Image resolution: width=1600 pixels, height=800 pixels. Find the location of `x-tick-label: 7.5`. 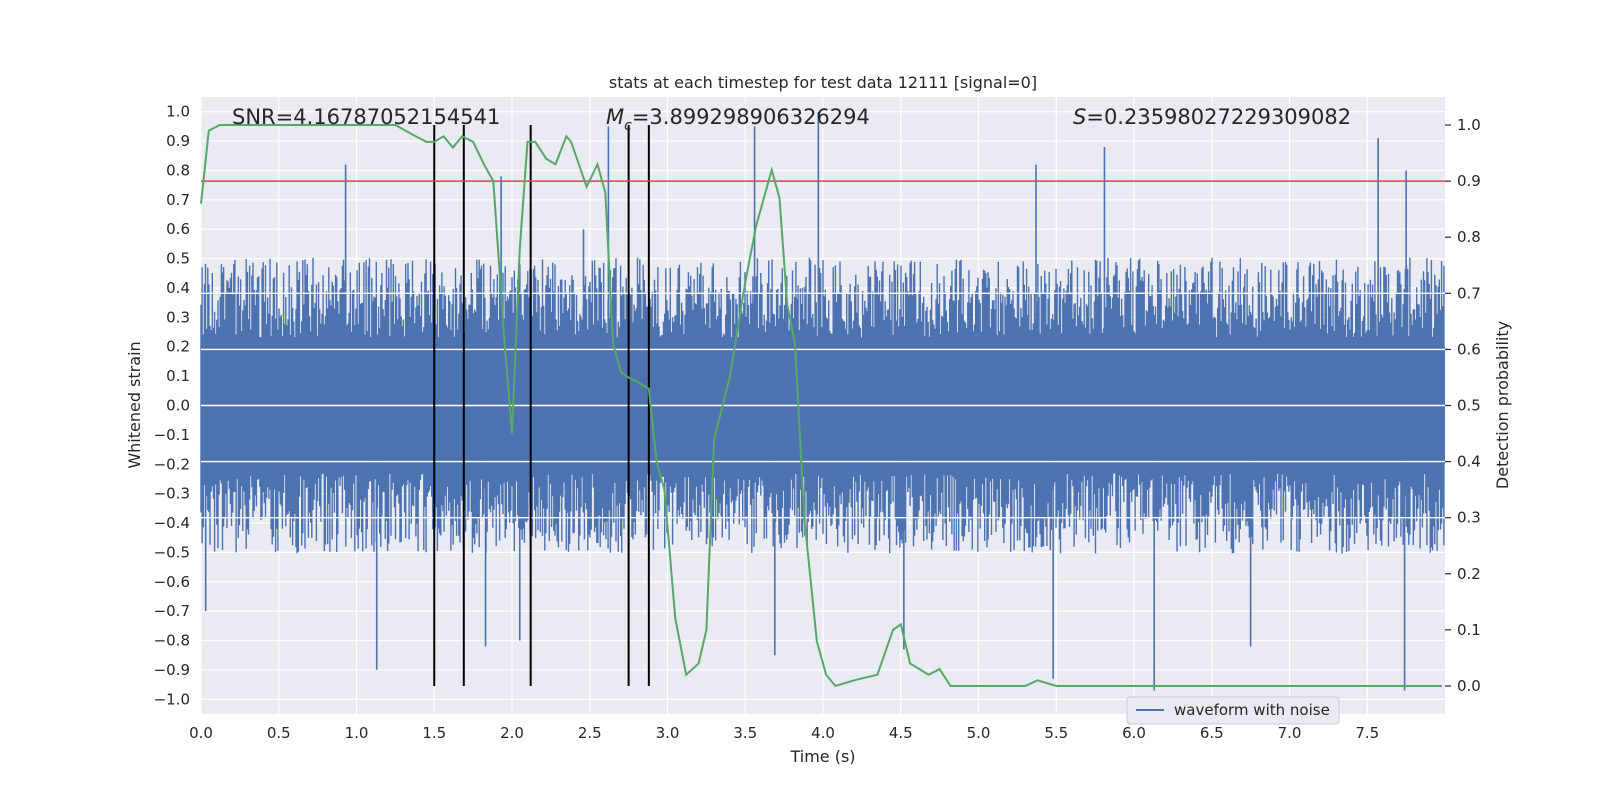

x-tick-label: 7.5 is located at coordinates (1367, 733).